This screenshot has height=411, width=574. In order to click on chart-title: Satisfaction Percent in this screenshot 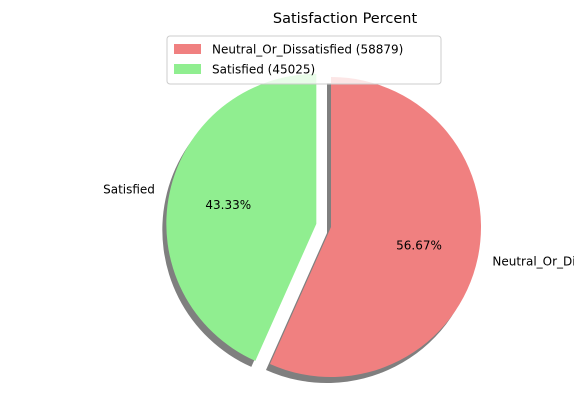, I will do `click(345, 19)`.